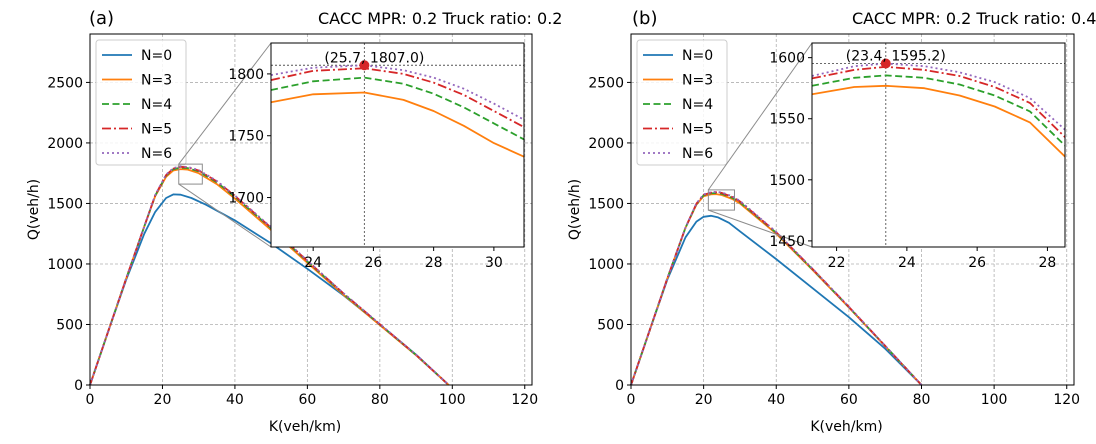 This screenshot has width=1096, height=444. Describe the element at coordinates (837, 263) in the screenshot. I see `inset-x-tick-label: 22` at that location.